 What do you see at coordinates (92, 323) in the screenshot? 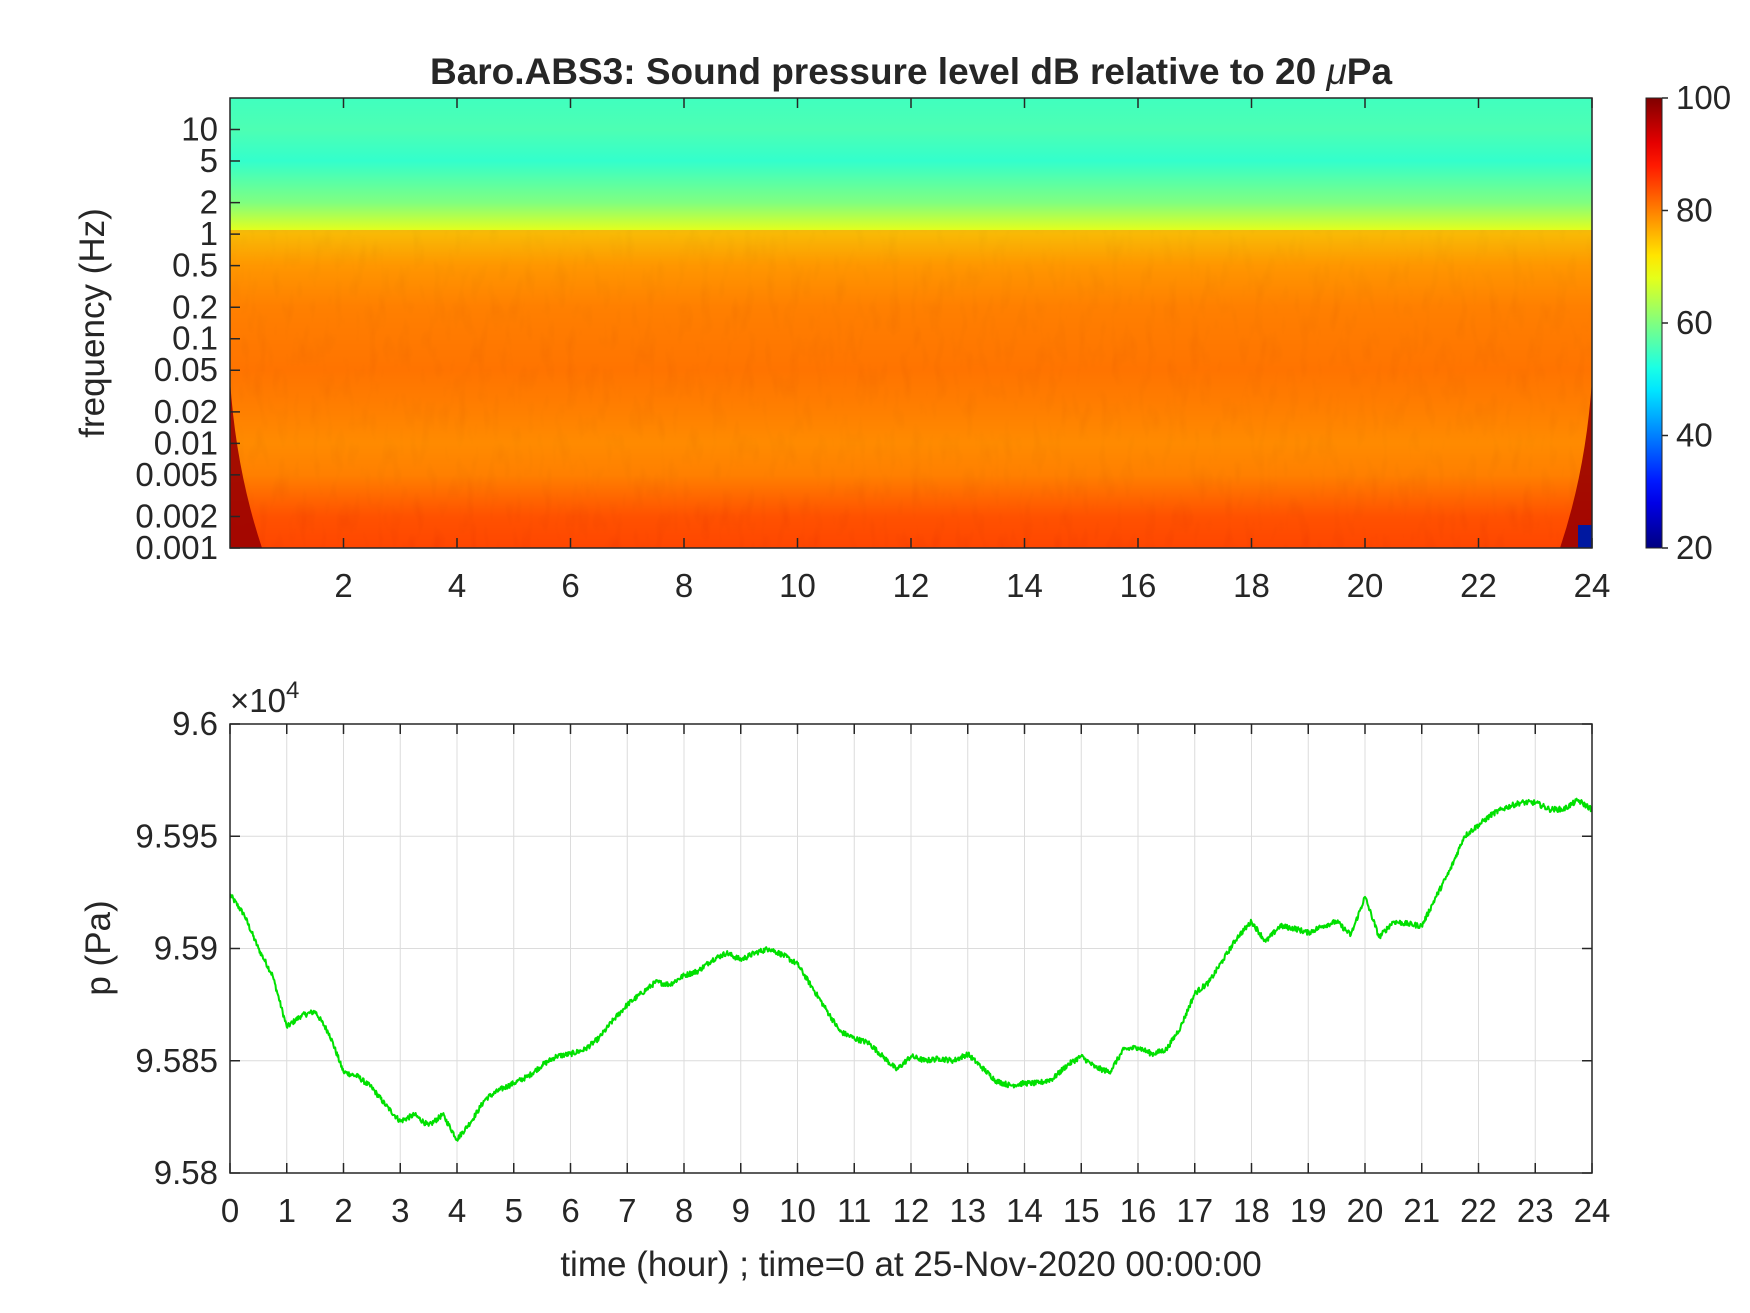
I see `spectrogram-y-label: frequency (Hz)` at bounding box center [92, 323].